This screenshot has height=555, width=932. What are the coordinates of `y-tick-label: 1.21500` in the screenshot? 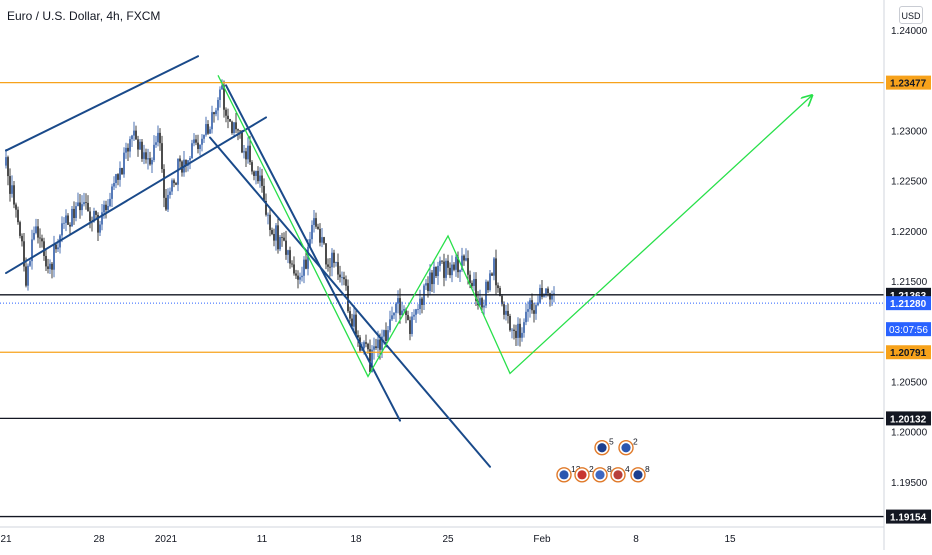 It's located at (909, 282).